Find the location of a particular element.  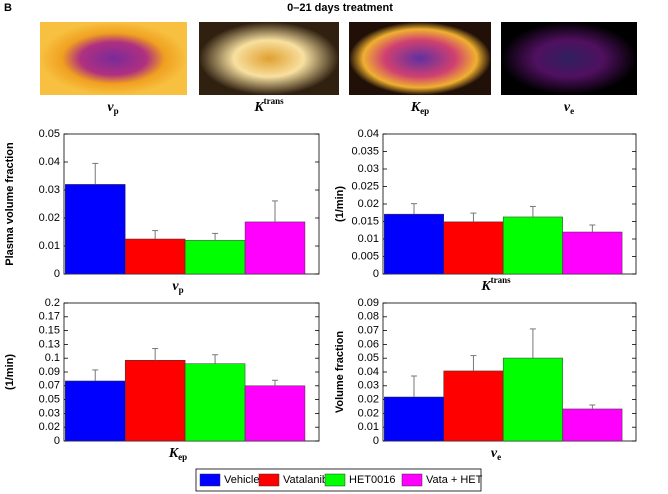

y-axis-label: Plasma volume fraction is located at coordinates (10, 204).